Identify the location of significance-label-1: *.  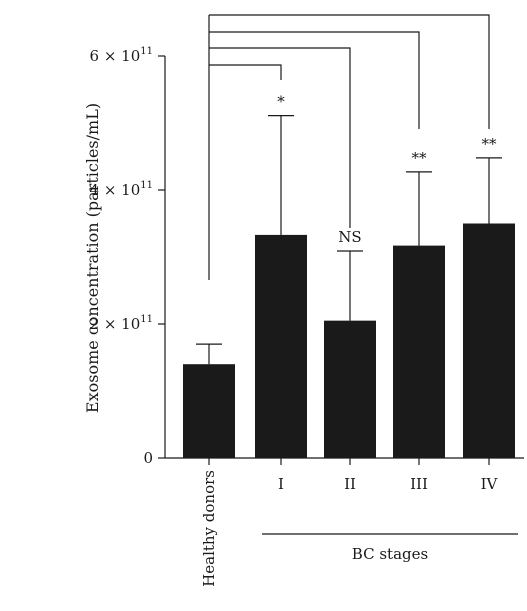
(281, 102).